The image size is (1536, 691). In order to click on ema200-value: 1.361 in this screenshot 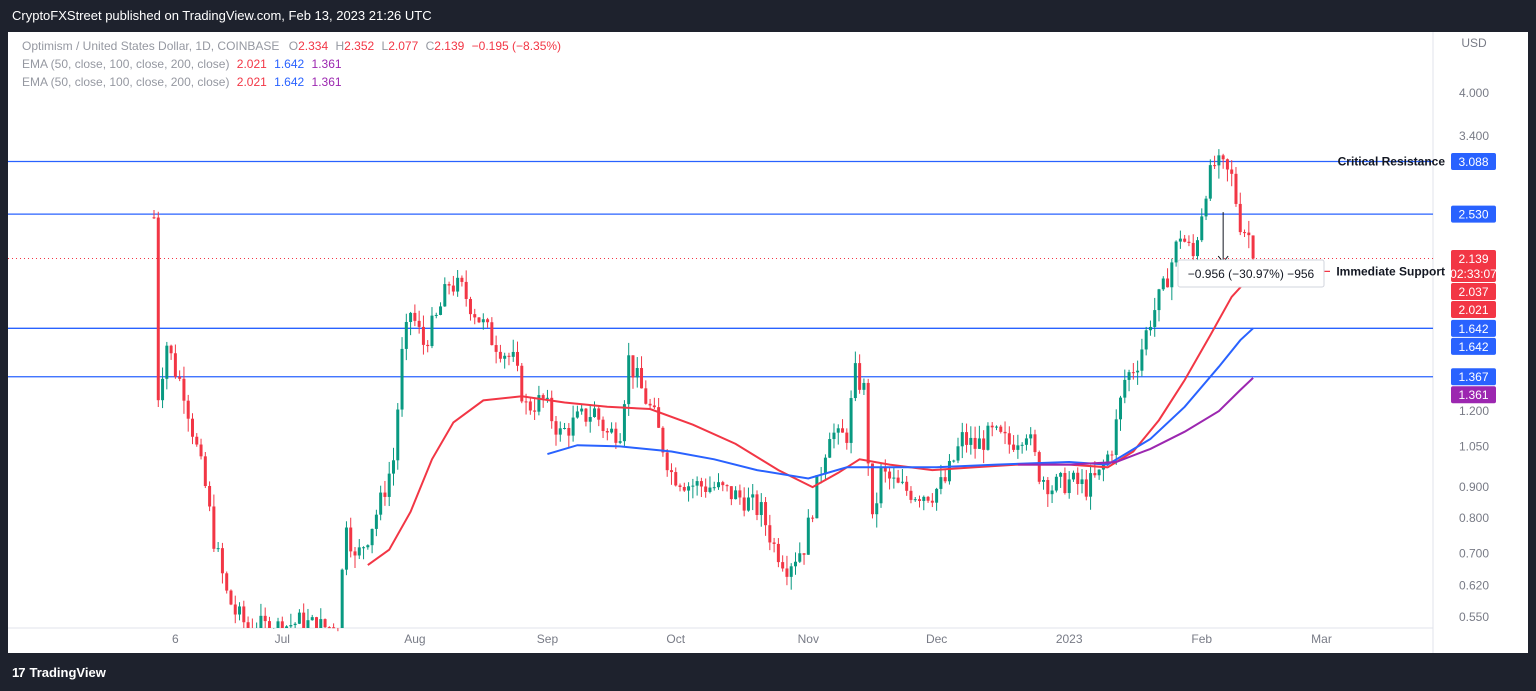, I will do `click(326, 64)`.